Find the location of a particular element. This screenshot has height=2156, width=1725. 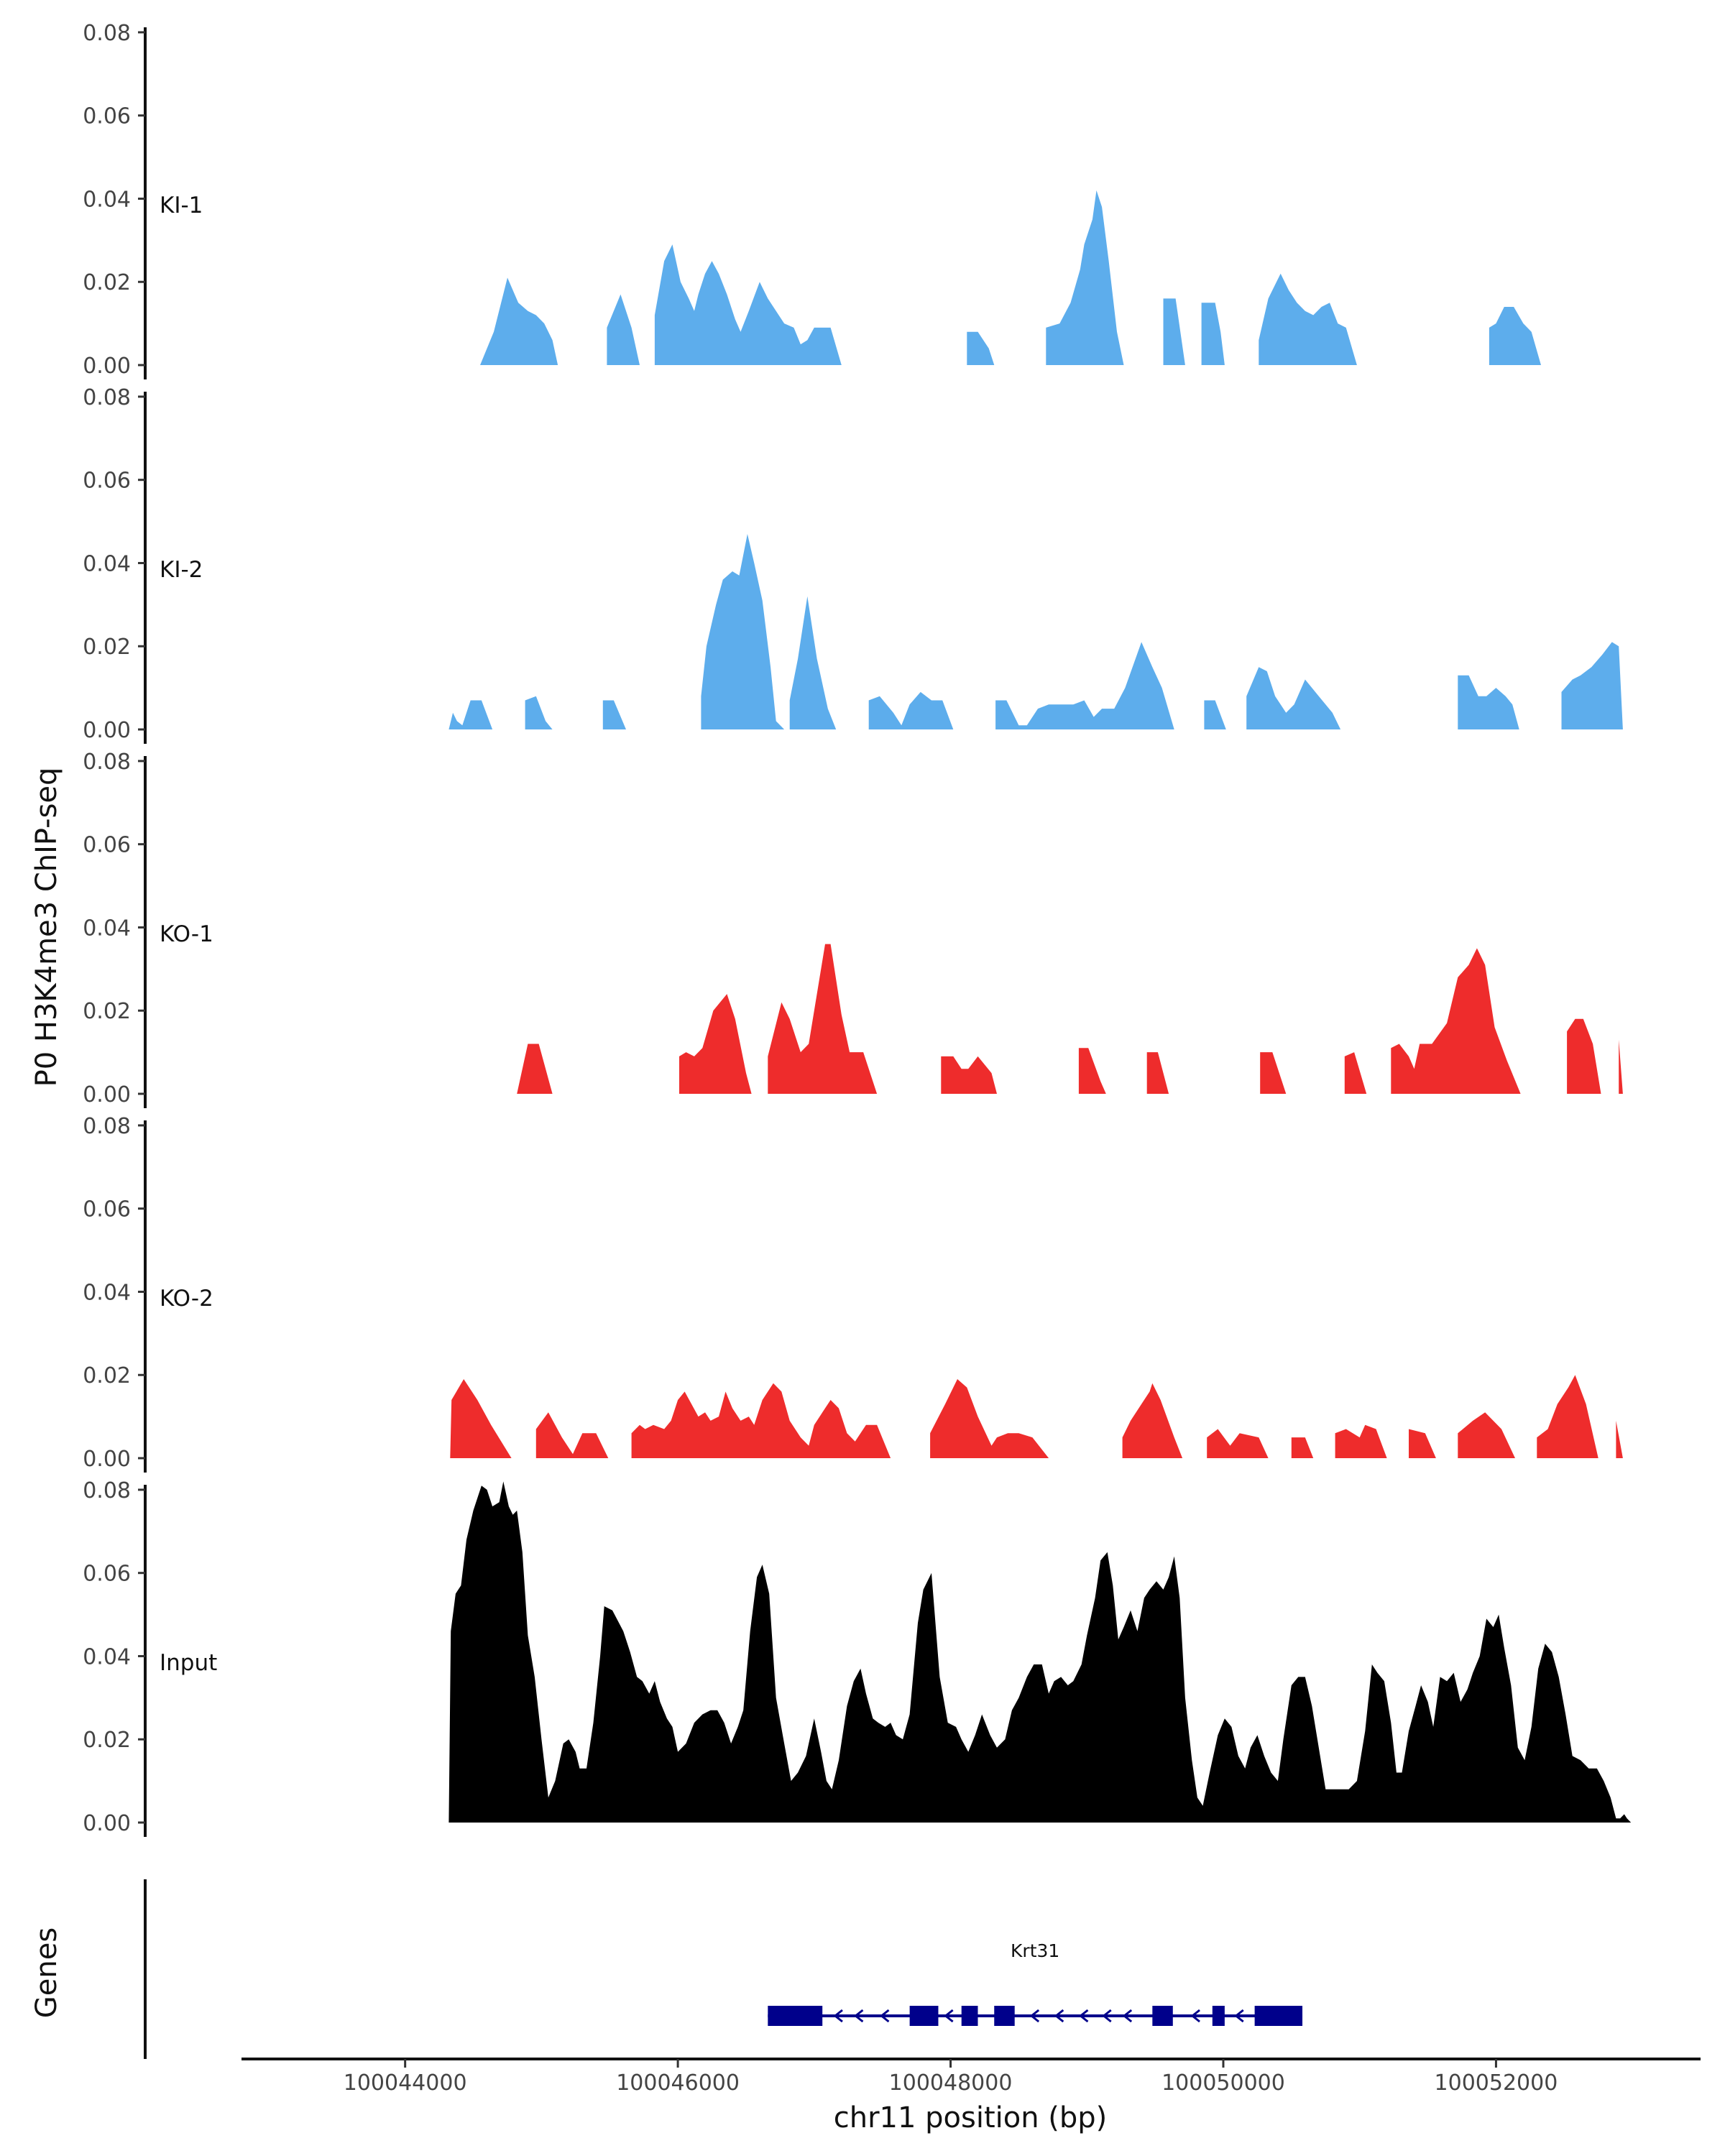

track-panel-input: 0.00 0.02 0.04 0.06 0.08 Input is located at coordinates (857, 1658).